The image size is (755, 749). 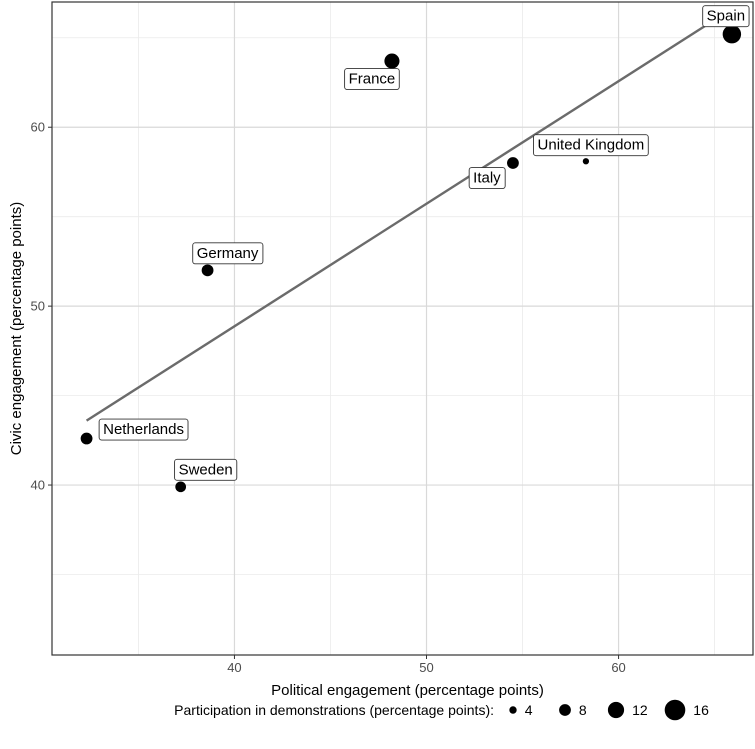 I want to click on point-label: Sweden, so click(x=206, y=469).